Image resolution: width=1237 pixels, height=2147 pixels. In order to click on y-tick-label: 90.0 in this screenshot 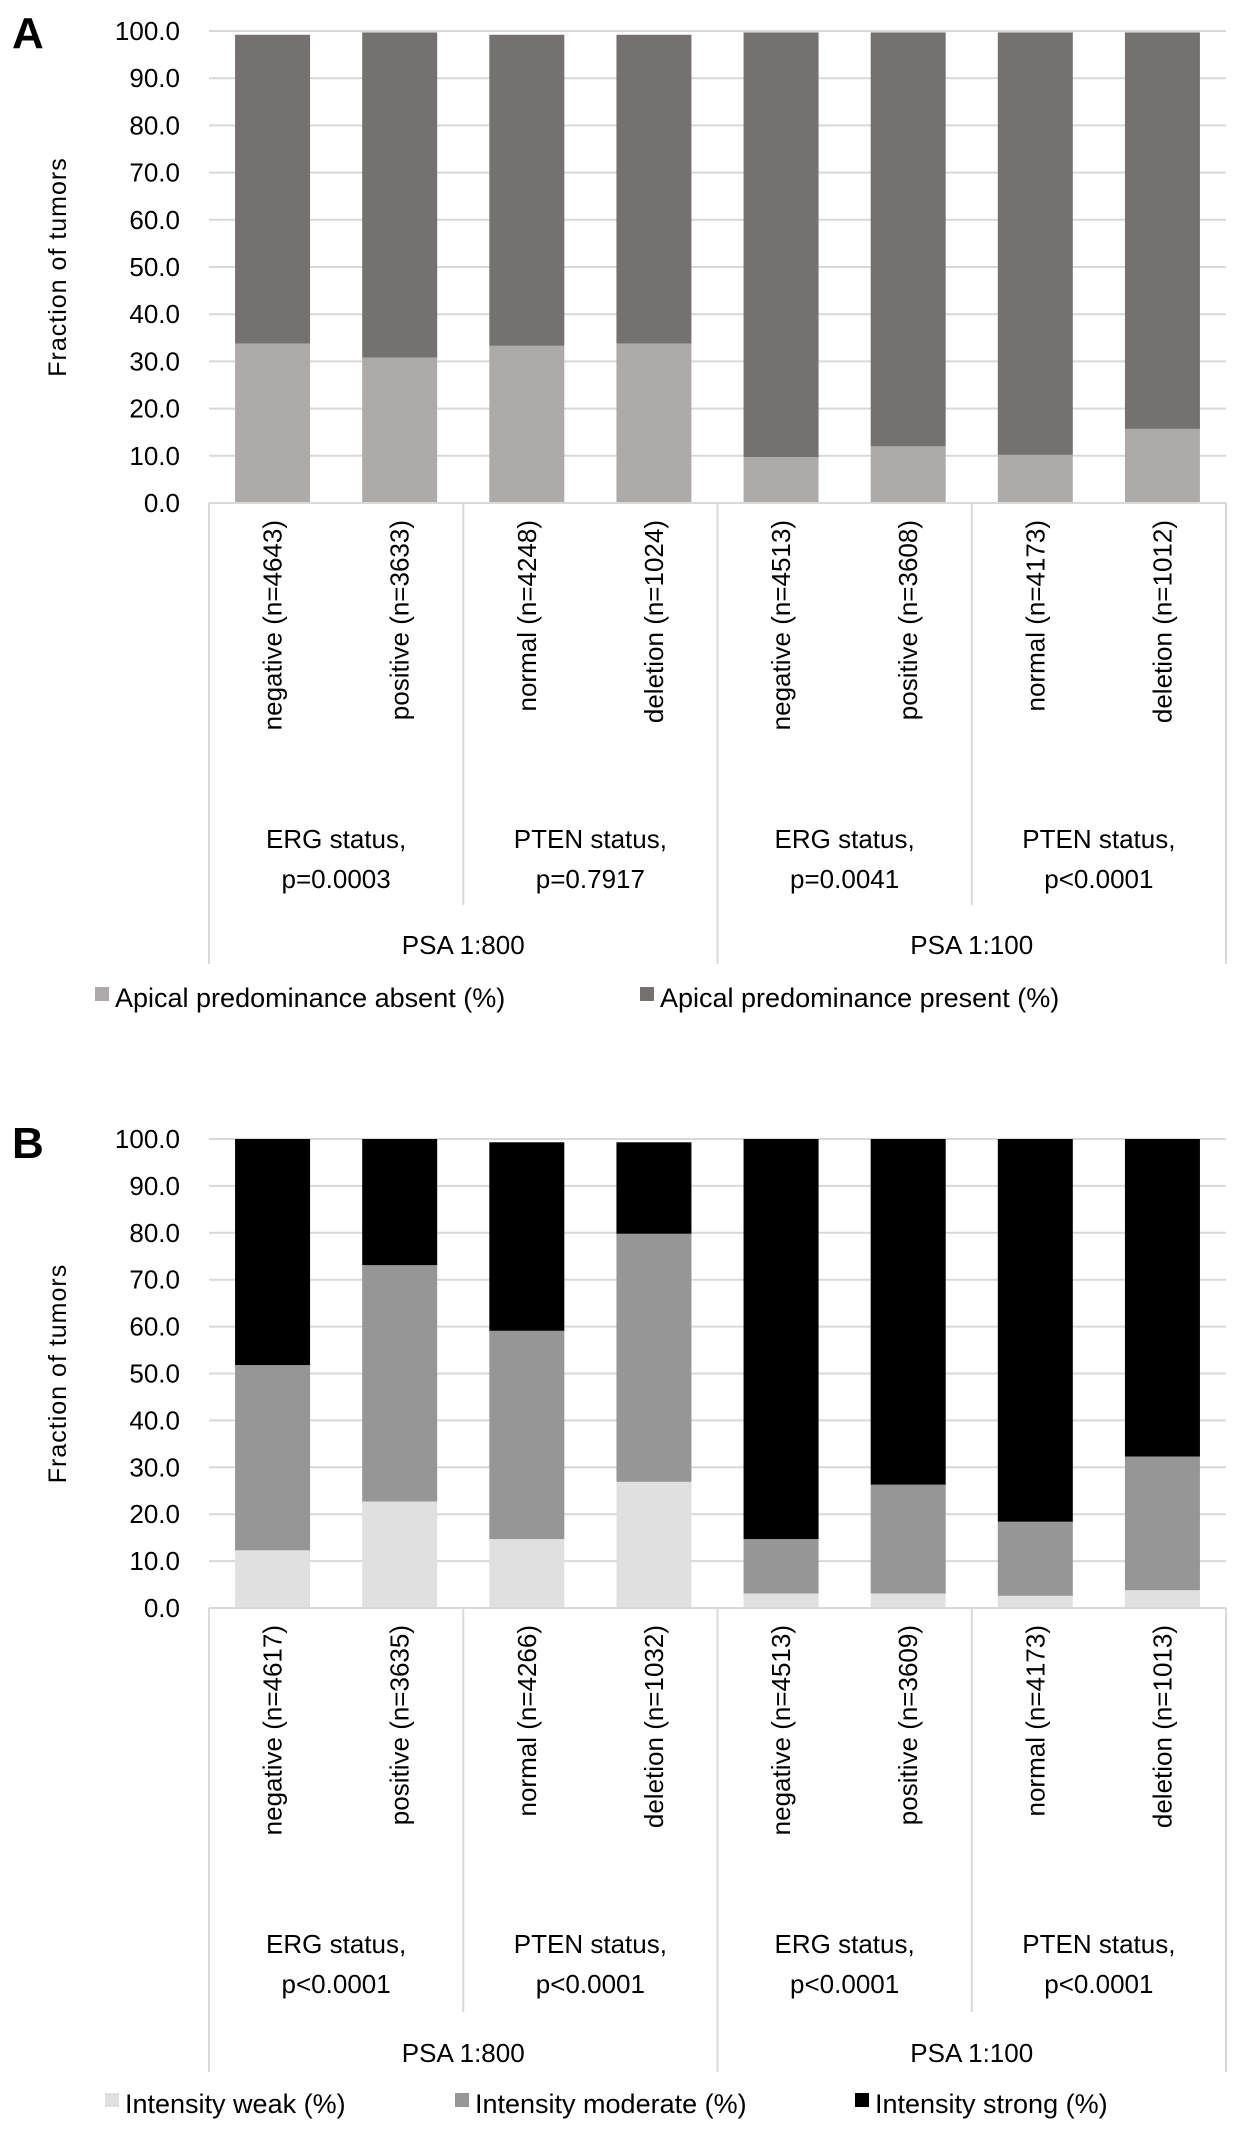, I will do `click(154, 78)`.